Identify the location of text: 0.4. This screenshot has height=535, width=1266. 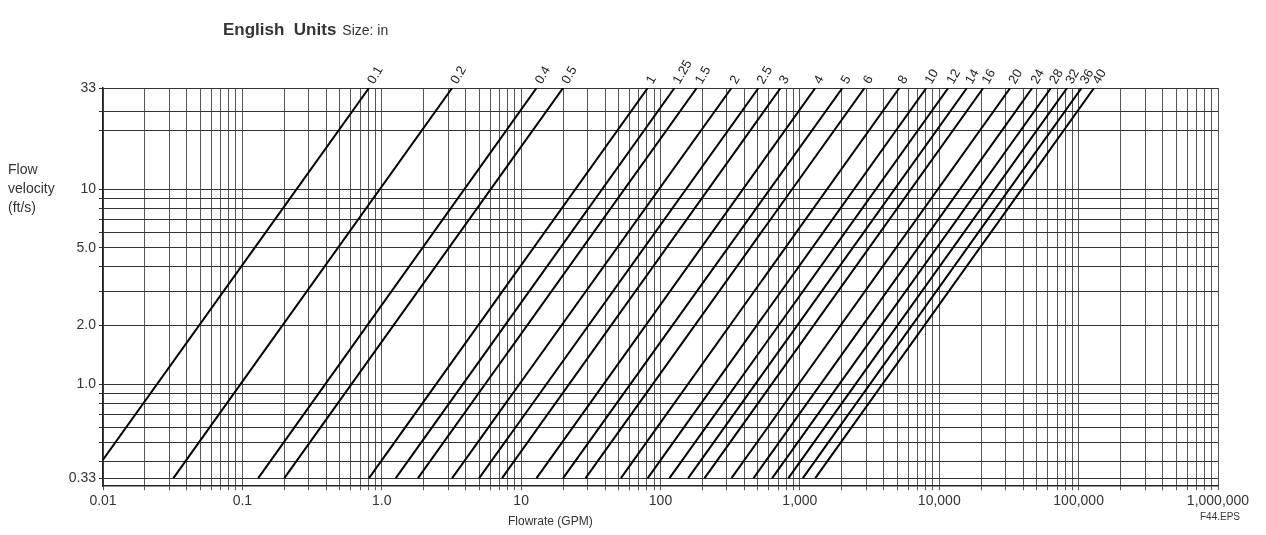
(542, 75).